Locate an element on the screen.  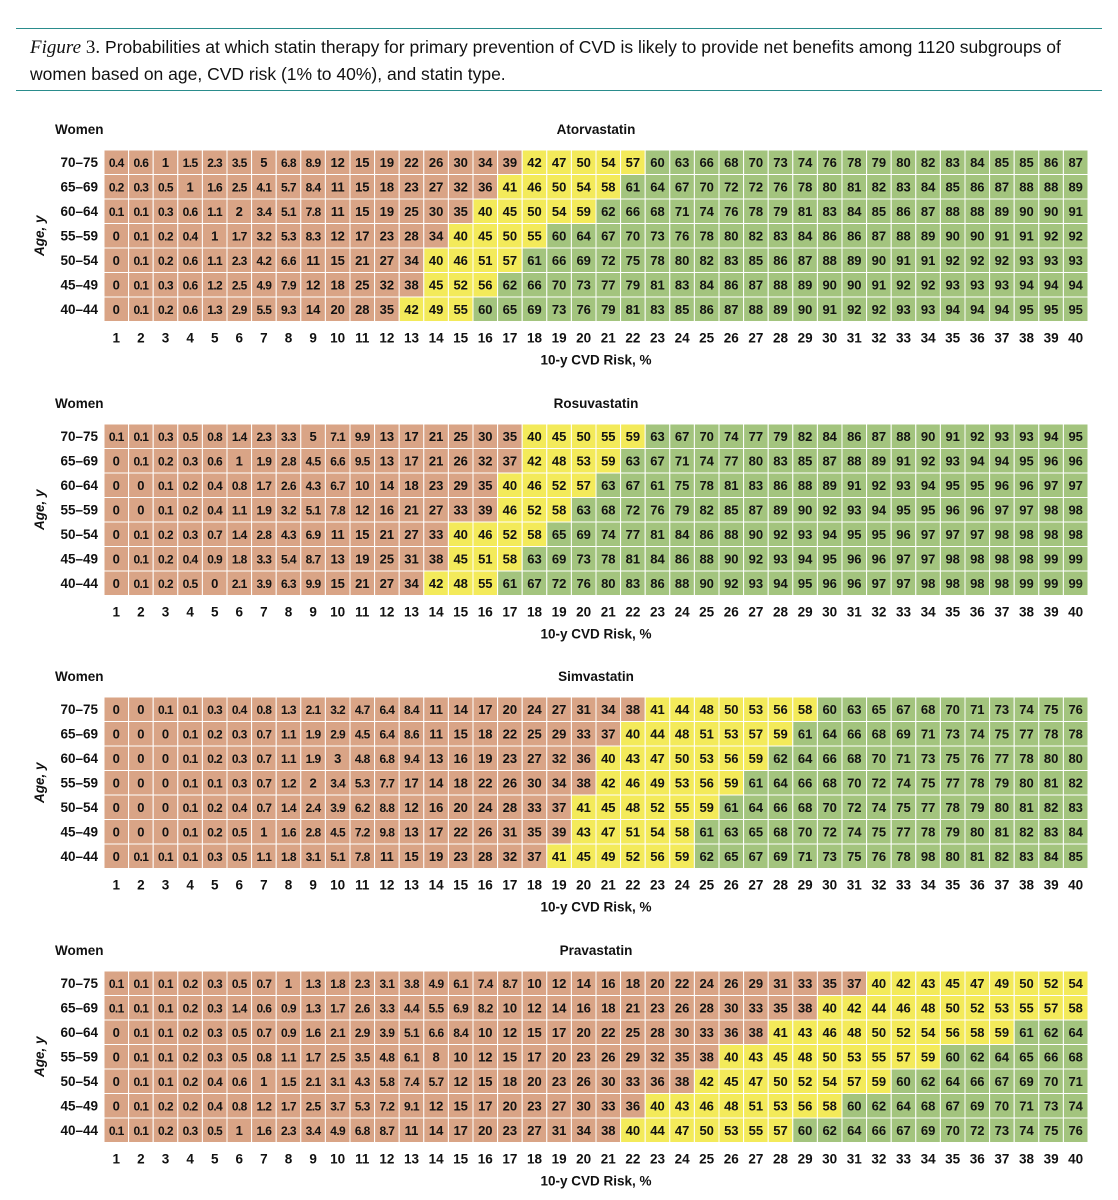
risk-tick-label: 13 is located at coordinates (412, 1159).